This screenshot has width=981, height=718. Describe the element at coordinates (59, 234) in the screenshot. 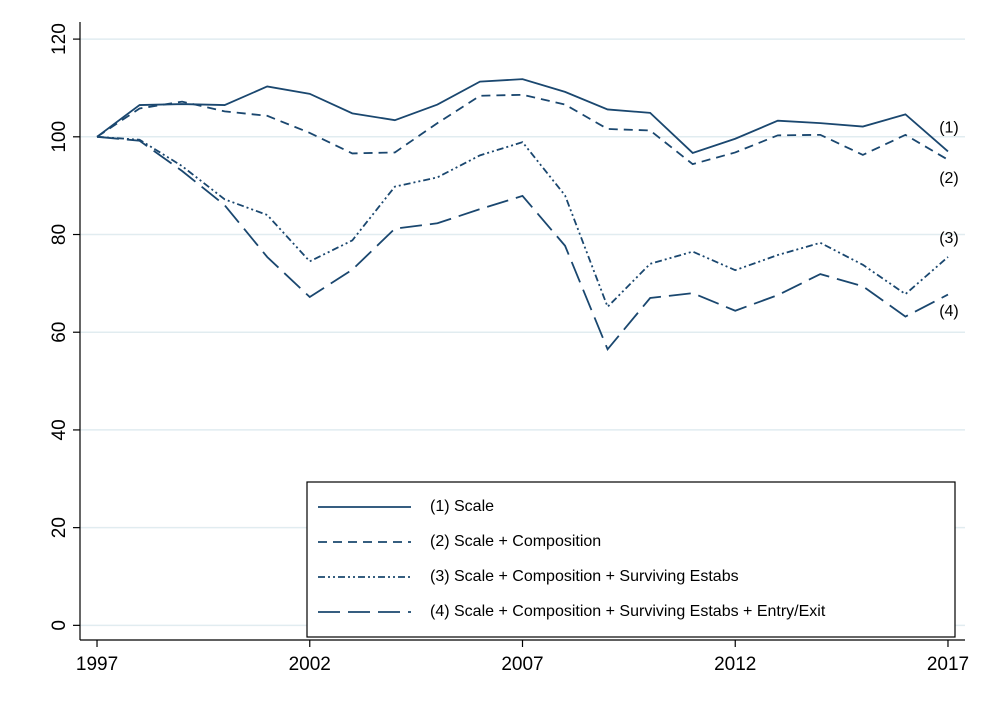

I see `y-tick-label: 80` at that location.